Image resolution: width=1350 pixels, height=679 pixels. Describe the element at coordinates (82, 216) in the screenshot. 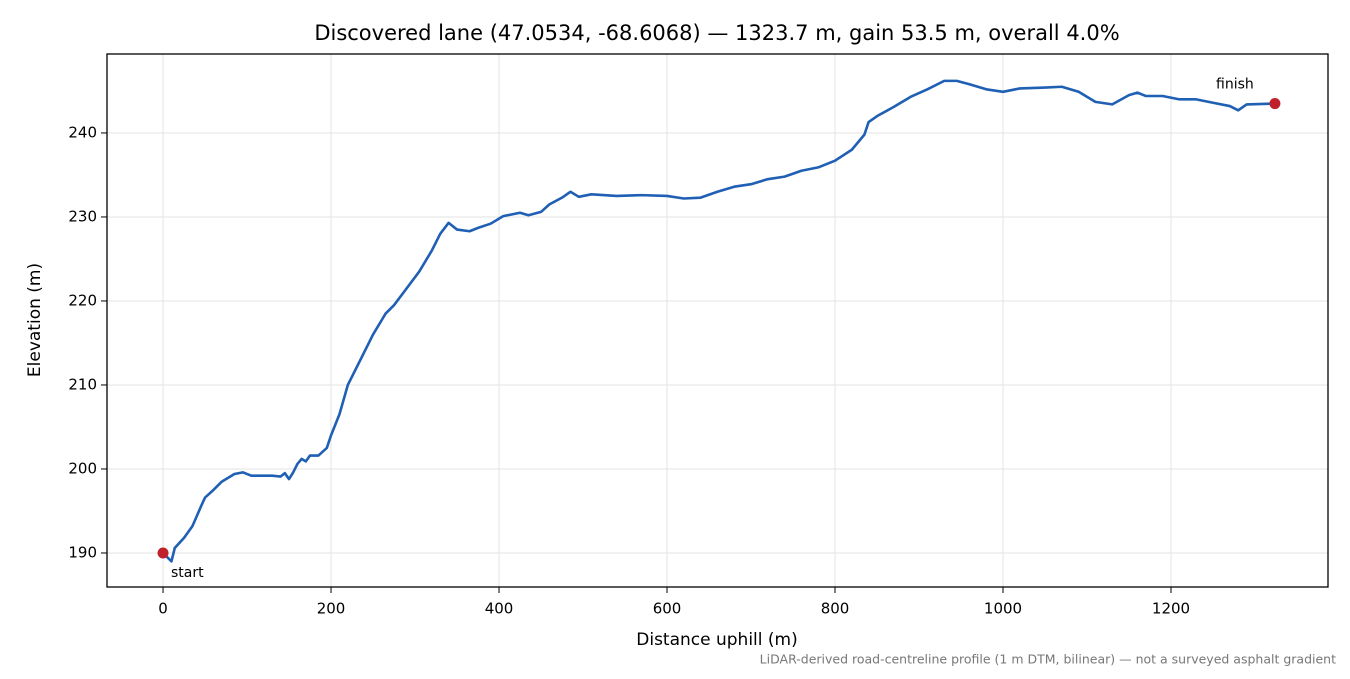

I see `y-tick-label: 230` at that location.